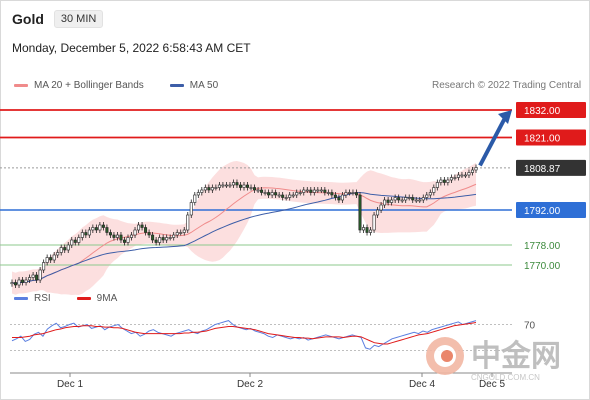  What do you see at coordinates (493, 141) in the screenshot?
I see `forecast-arrow-shaft` at bounding box center [493, 141].